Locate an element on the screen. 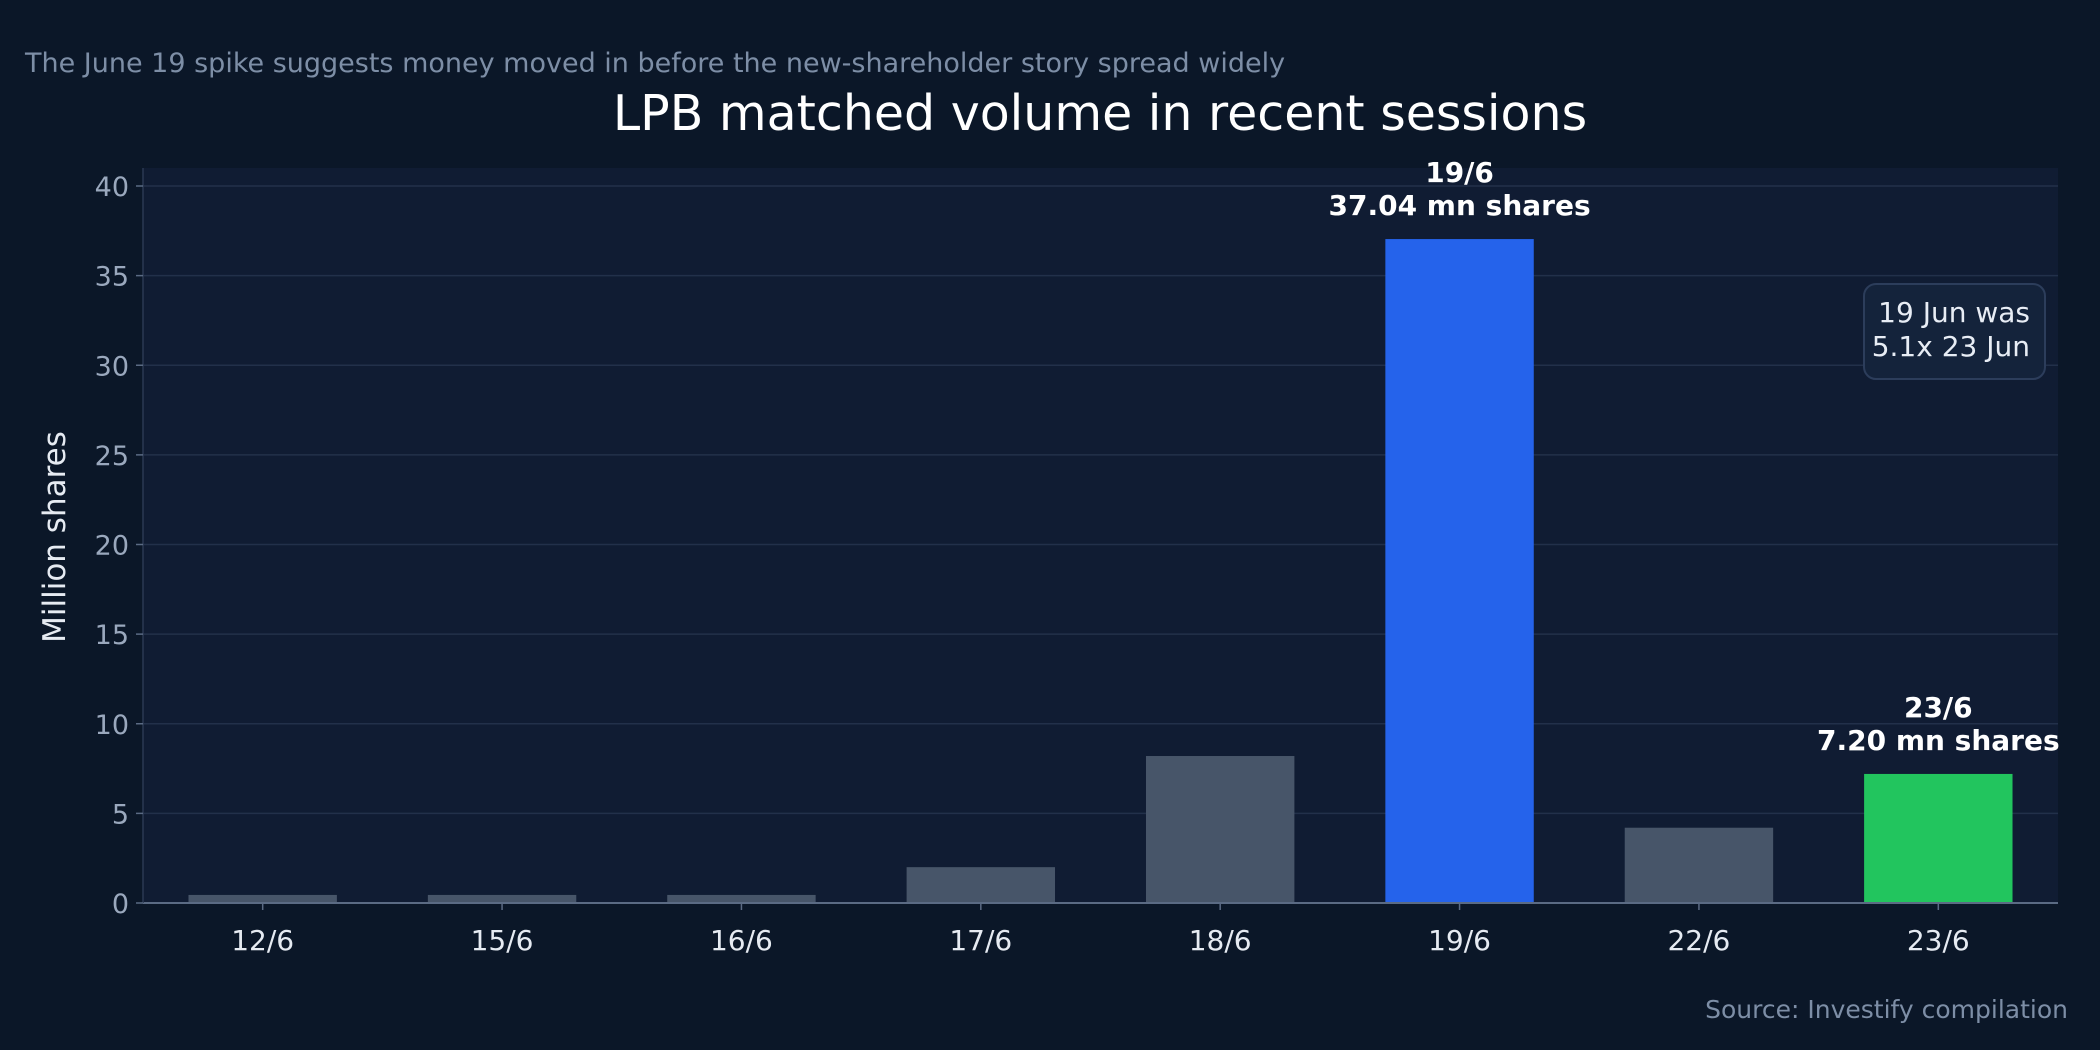 The width and height of the screenshot is (2100, 1050). y-tick-label: 35 is located at coordinates (112, 277).